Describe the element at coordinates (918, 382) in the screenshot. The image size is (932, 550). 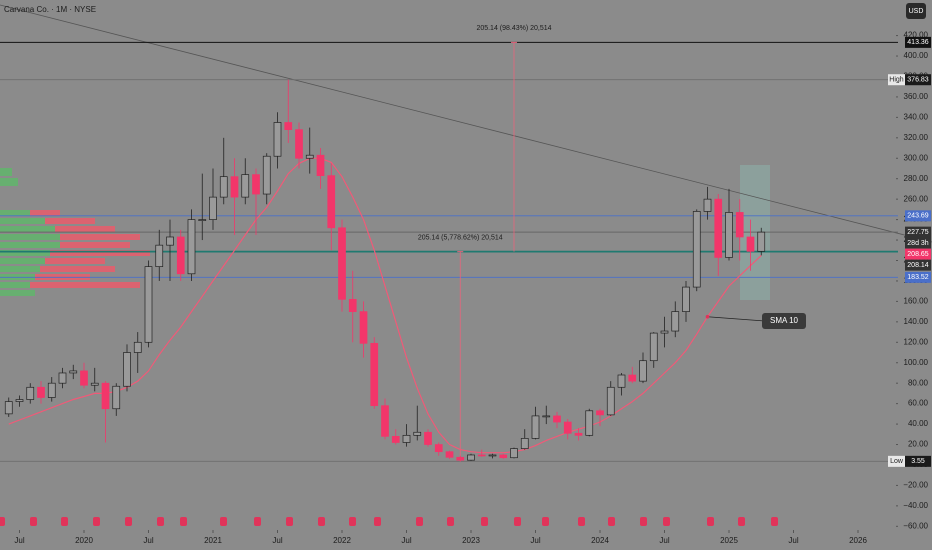
I see `y-tick-label: 80.00` at that location.